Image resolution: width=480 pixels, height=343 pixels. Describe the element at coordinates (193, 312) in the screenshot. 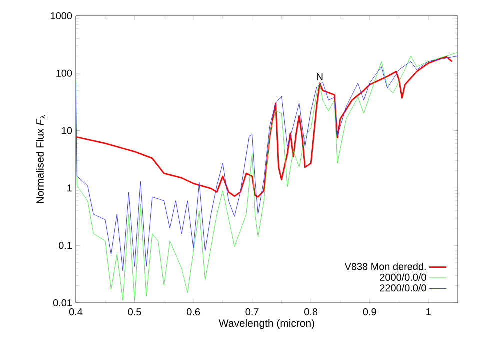

I see `x-tick-label: 0.6` at that location.